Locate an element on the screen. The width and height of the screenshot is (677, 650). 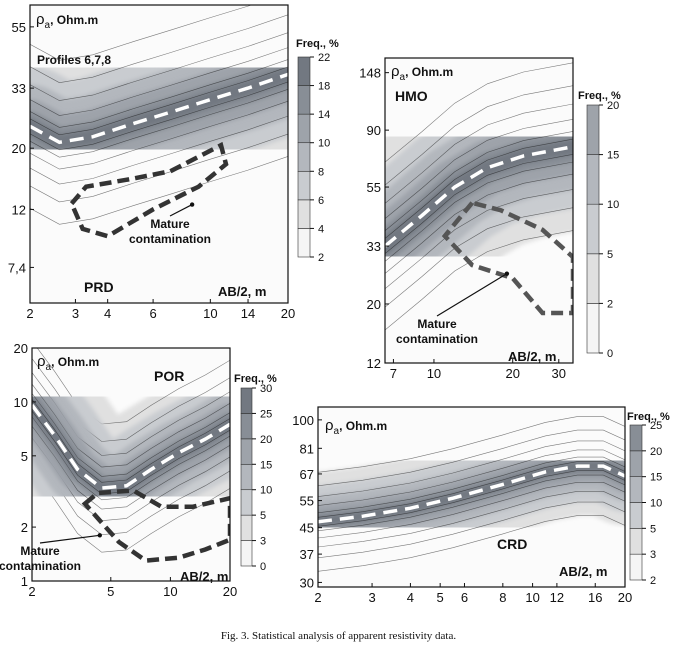
colorbar-tick-label-hmo: 2 is located at coordinates (610, 304).